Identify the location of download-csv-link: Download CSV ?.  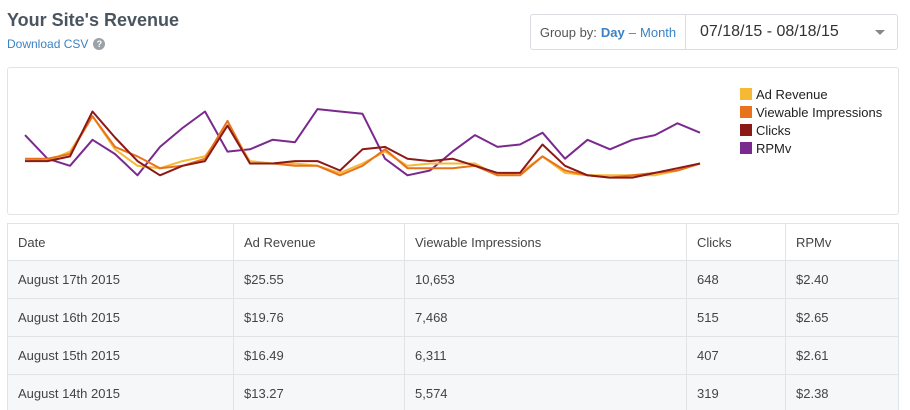
(56, 44).